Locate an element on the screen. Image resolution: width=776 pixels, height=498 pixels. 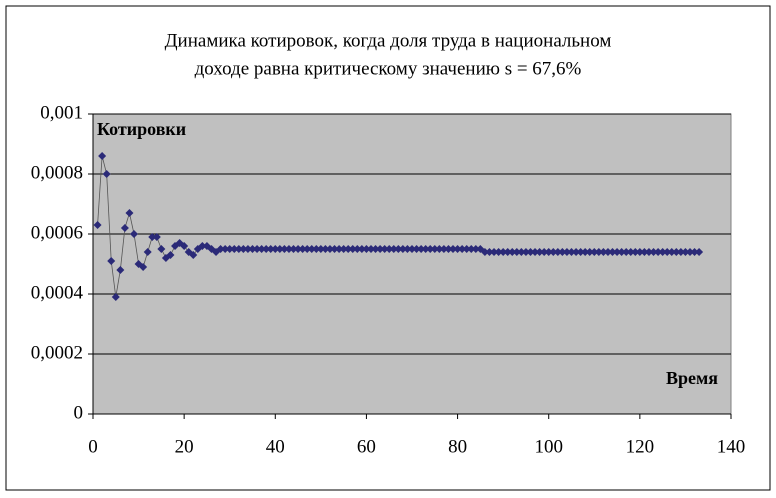
x-axis-label: Время is located at coordinates (692, 378).